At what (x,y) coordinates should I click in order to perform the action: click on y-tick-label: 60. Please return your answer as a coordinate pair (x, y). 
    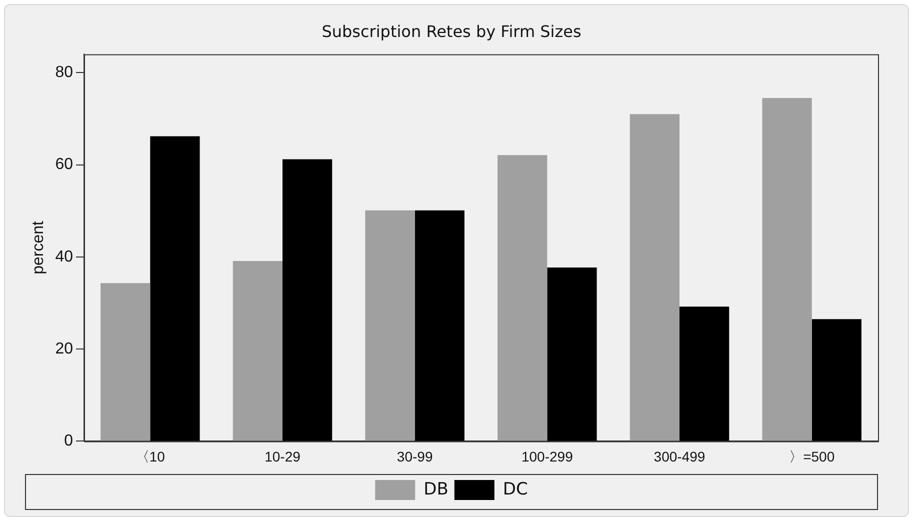
    Looking at the image, I should click on (64, 165).